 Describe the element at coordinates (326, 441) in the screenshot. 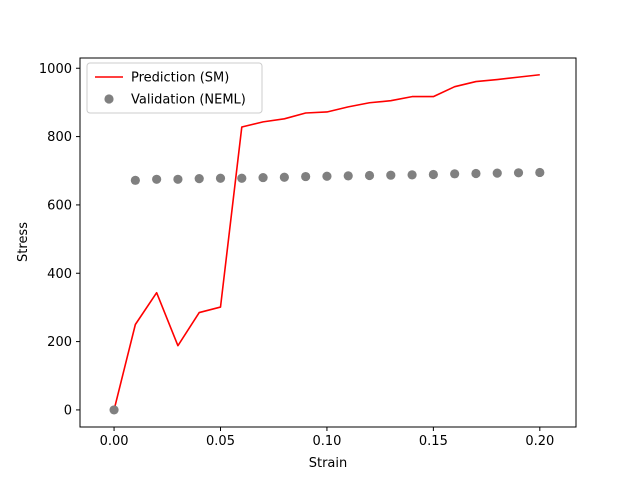

I see `x-tick-label: 0.10` at that location.